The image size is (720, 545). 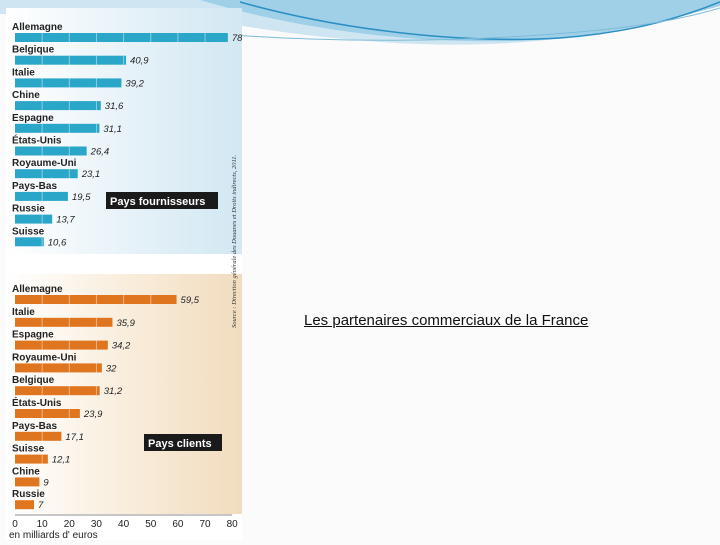 I want to click on value-label-belgique: 40,9, so click(x=139, y=61).